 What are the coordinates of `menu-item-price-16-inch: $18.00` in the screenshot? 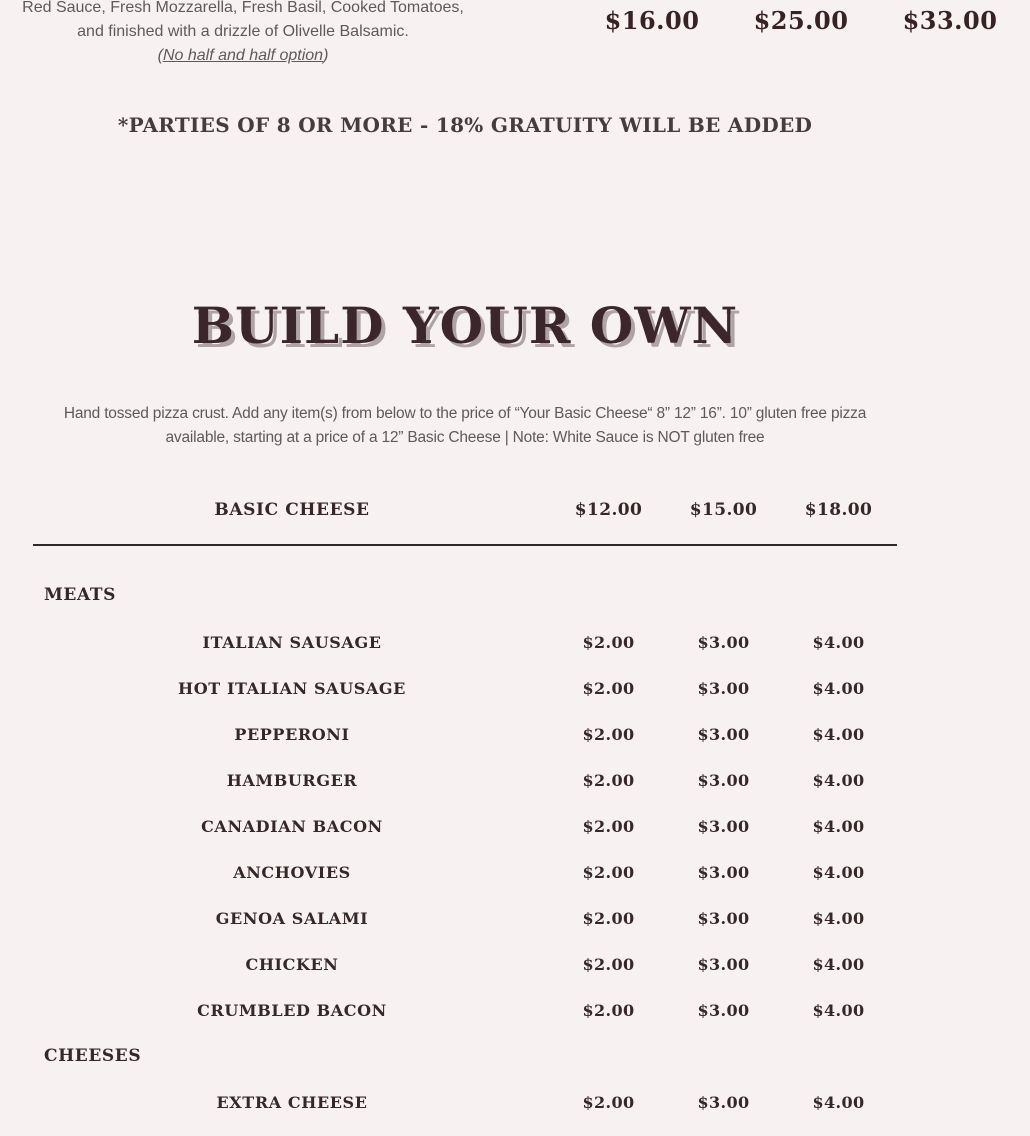 It's located at (838, 510).